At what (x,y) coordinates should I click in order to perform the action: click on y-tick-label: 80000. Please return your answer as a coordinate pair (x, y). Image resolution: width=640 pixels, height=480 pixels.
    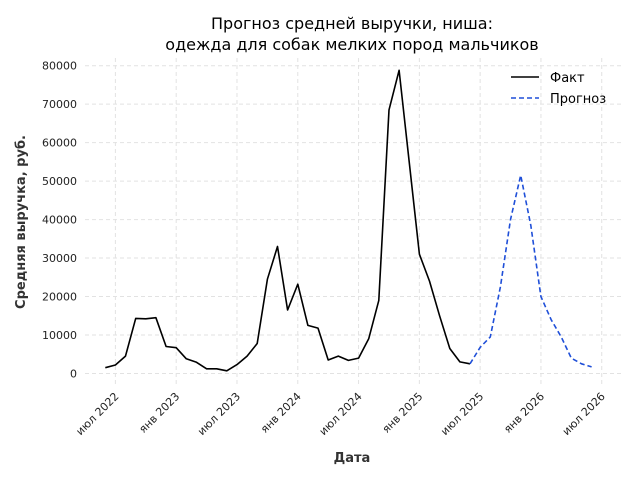
    Looking at the image, I should click on (59, 66).